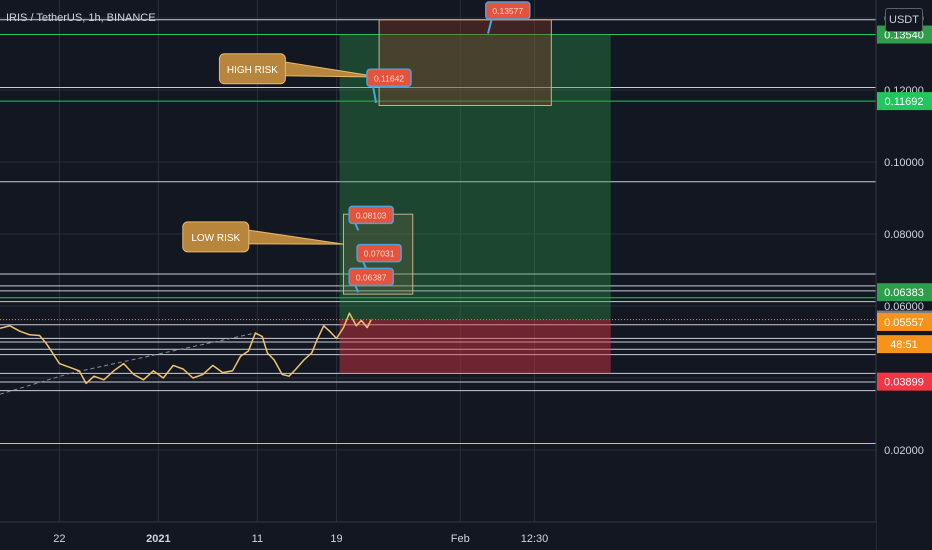 Image resolution: width=932 pixels, height=550 pixels. What do you see at coordinates (904, 20) in the screenshot?
I see `currency-unit-button: USDT` at bounding box center [904, 20].